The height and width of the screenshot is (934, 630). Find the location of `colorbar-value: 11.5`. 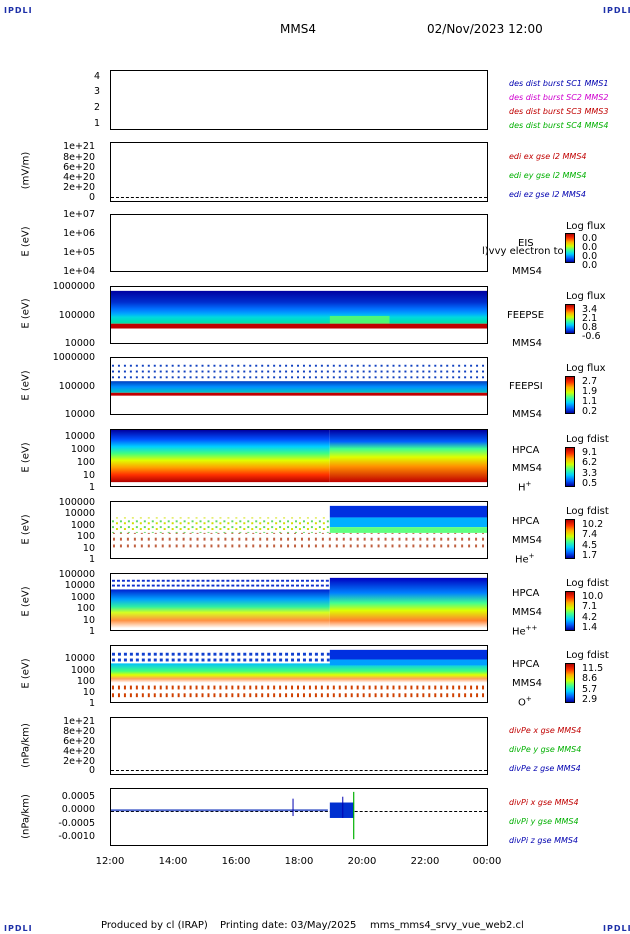

colorbar-value: 11.5 is located at coordinates (593, 668).